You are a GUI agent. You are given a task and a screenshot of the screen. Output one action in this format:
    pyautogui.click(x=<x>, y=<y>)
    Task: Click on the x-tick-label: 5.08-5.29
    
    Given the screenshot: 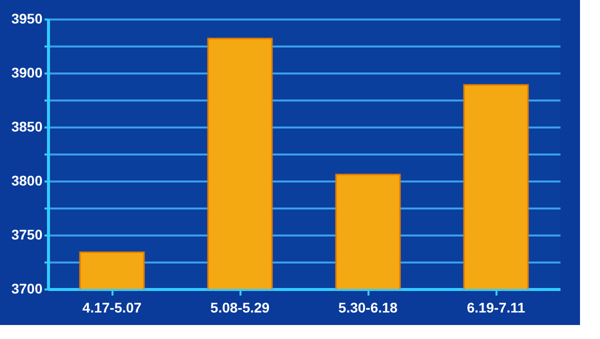 What is the action you would take?
    pyautogui.click(x=240, y=308)
    